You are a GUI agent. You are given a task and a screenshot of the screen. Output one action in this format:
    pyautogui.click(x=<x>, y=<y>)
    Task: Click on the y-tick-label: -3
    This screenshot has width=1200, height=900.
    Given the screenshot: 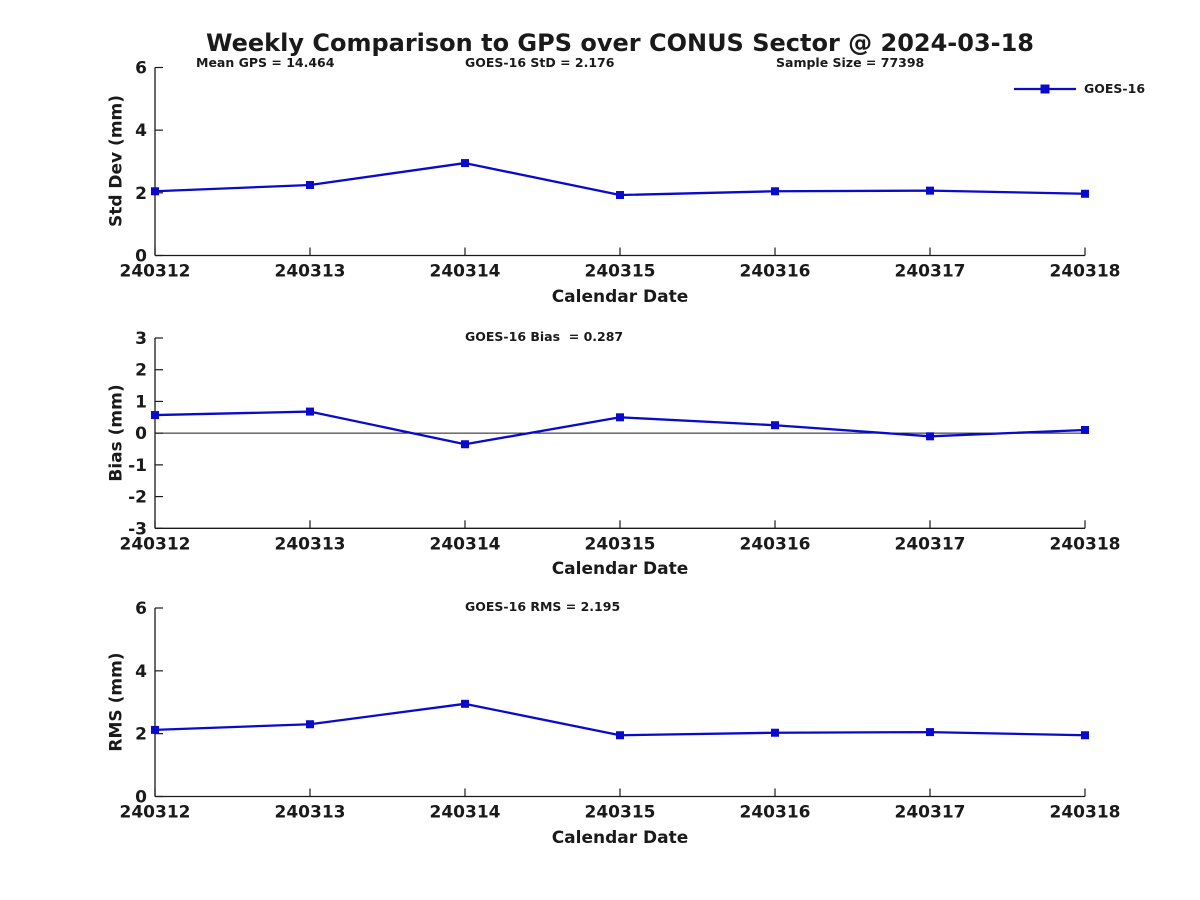 What is the action you would take?
    pyautogui.click(x=137, y=529)
    